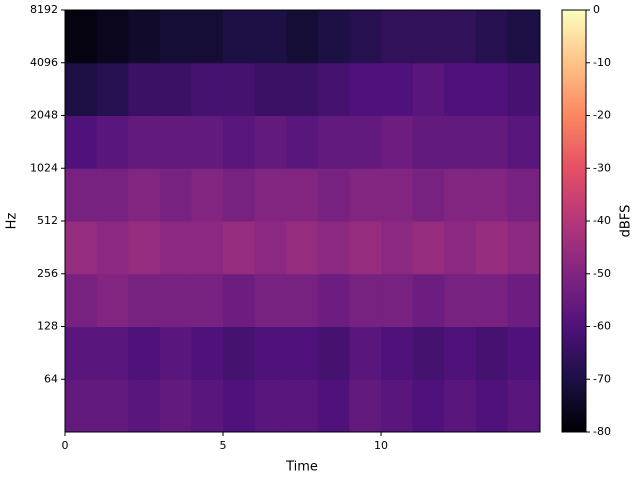 The image size is (640, 480). What do you see at coordinates (47, 220) in the screenshot?
I see `y-tick-label: 512` at bounding box center [47, 220].